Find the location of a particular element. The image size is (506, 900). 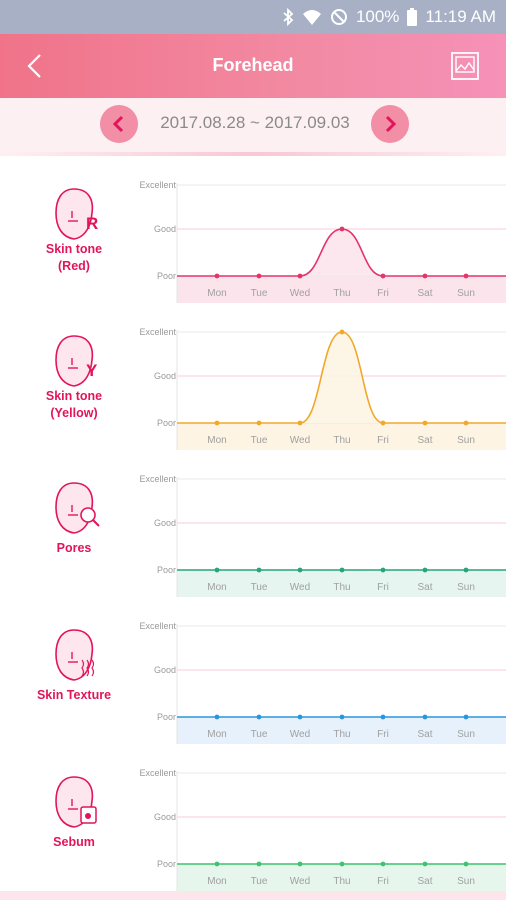

face-red-icon: R is located at coordinates (76, 214).